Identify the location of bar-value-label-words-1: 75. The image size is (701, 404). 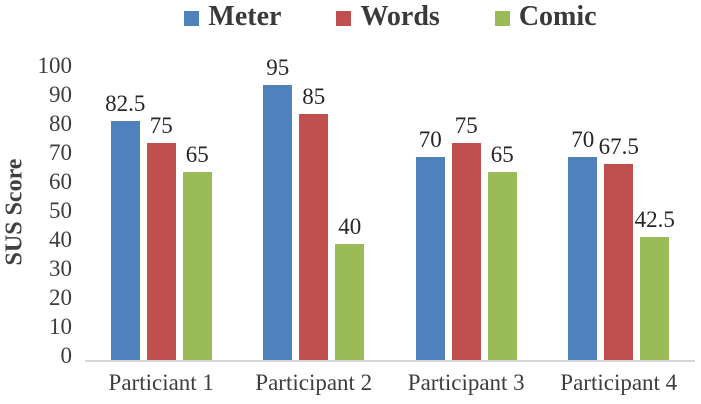
(161, 125).